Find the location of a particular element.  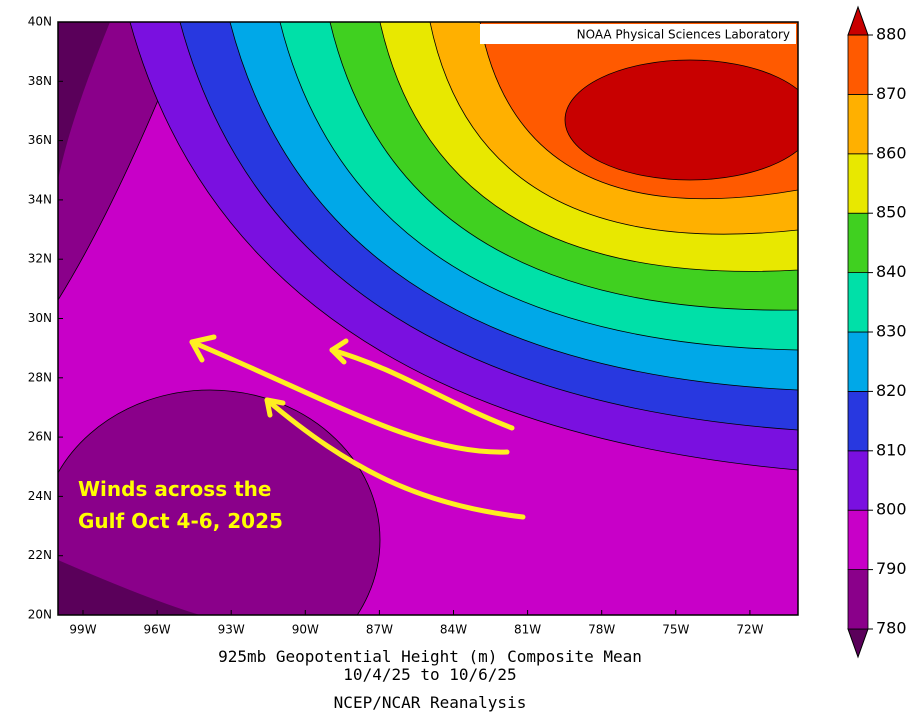

lat-label: 28N is located at coordinates (40, 377).